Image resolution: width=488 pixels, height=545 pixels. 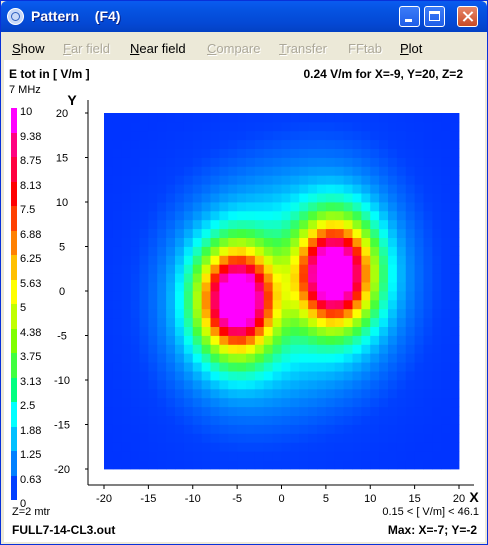 I want to click on app-icon, so click(x=15, y=16).